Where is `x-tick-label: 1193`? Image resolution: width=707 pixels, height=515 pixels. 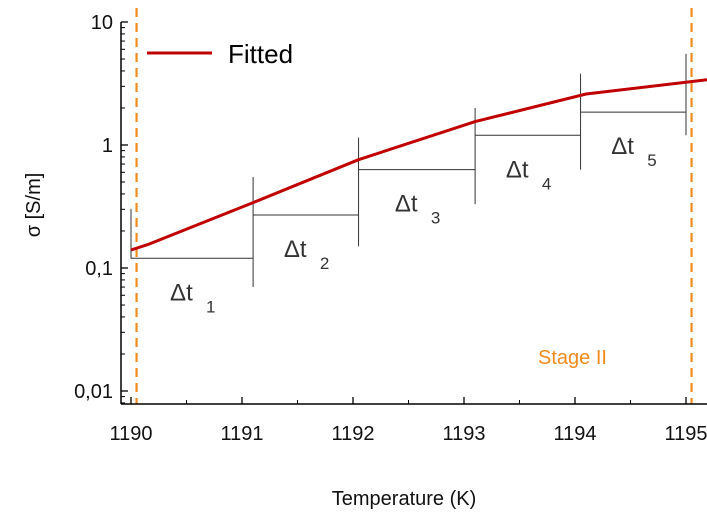 x-tick-label: 1193 is located at coordinates (463, 434).